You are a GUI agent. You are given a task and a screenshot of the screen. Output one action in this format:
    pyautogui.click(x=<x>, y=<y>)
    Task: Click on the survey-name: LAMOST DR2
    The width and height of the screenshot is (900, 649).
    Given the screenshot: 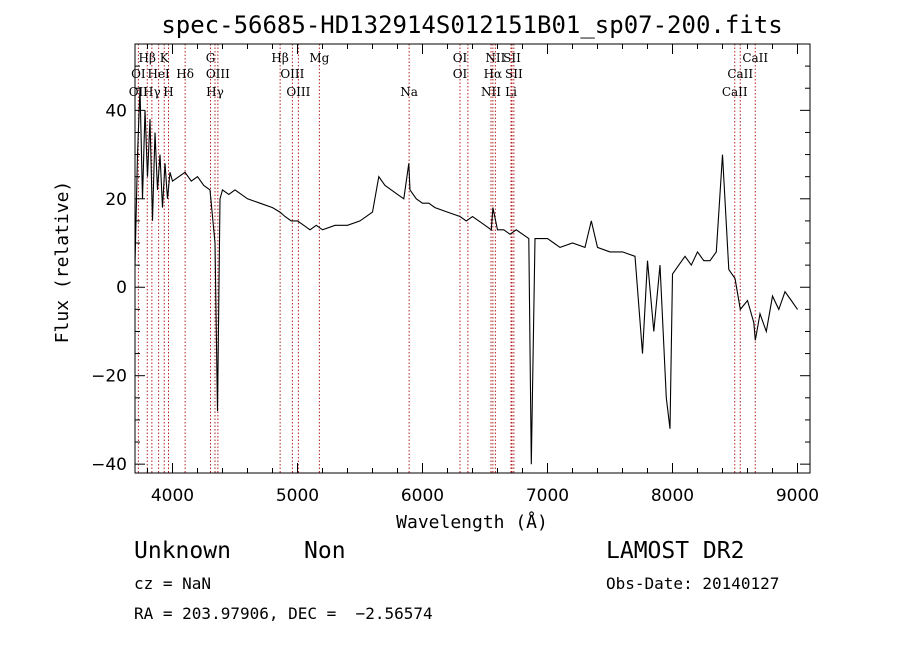 What is the action you would take?
    pyautogui.click(x=675, y=551)
    